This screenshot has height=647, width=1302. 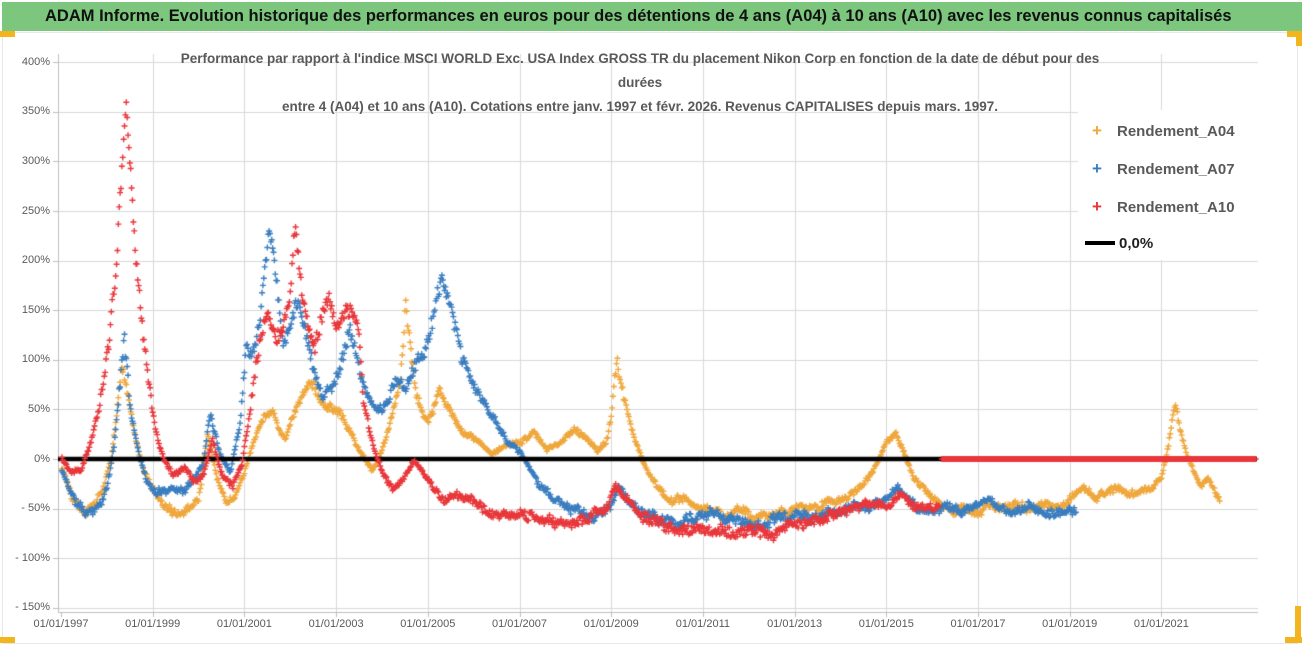 I want to click on x-axis-label: 01/01/2015, so click(x=886, y=624).